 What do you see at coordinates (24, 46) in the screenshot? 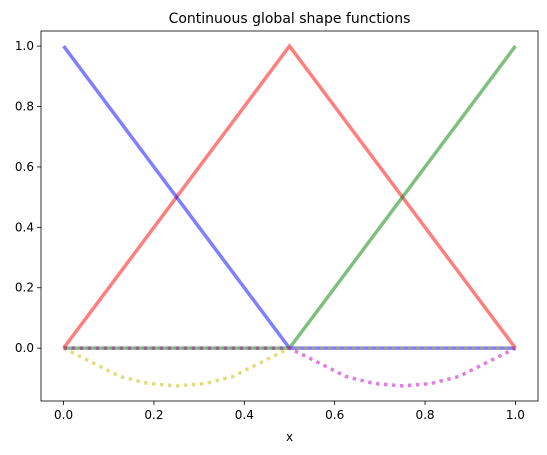
I see `y-tick-label: 1.0` at bounding box center [24, 46].